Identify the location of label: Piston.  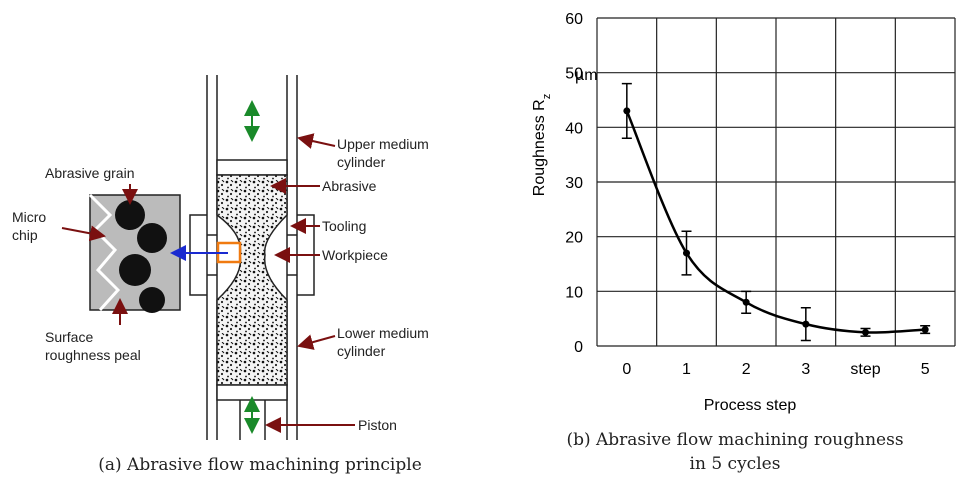
(377, 425).